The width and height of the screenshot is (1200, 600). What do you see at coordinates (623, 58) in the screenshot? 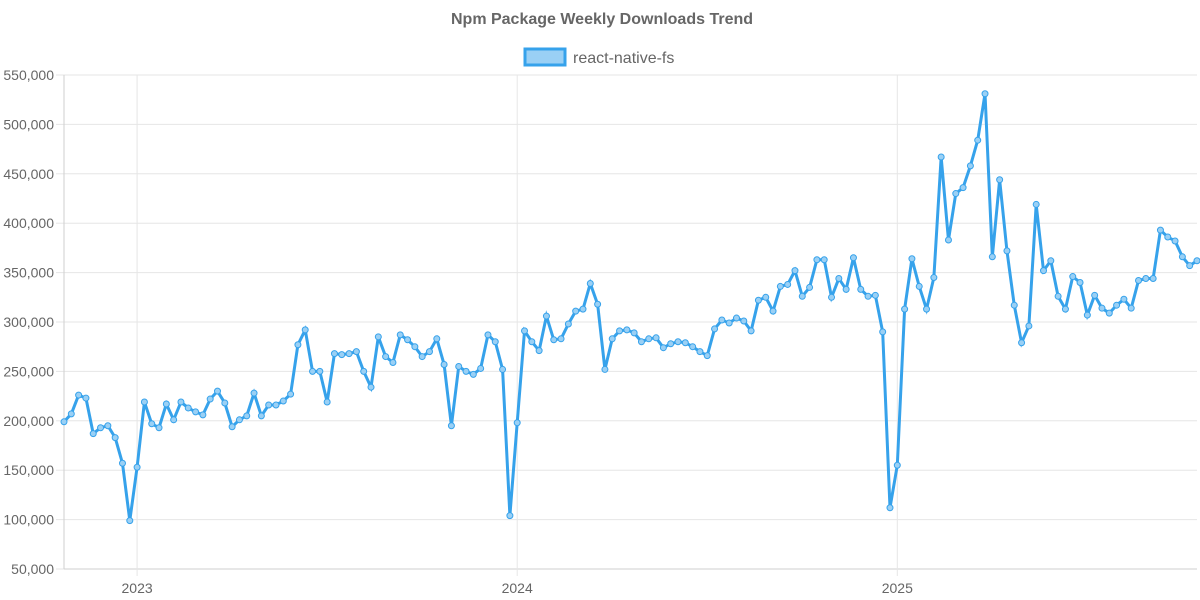
I see `legend-label: react-native-fs` at bounding box center [623, 58].